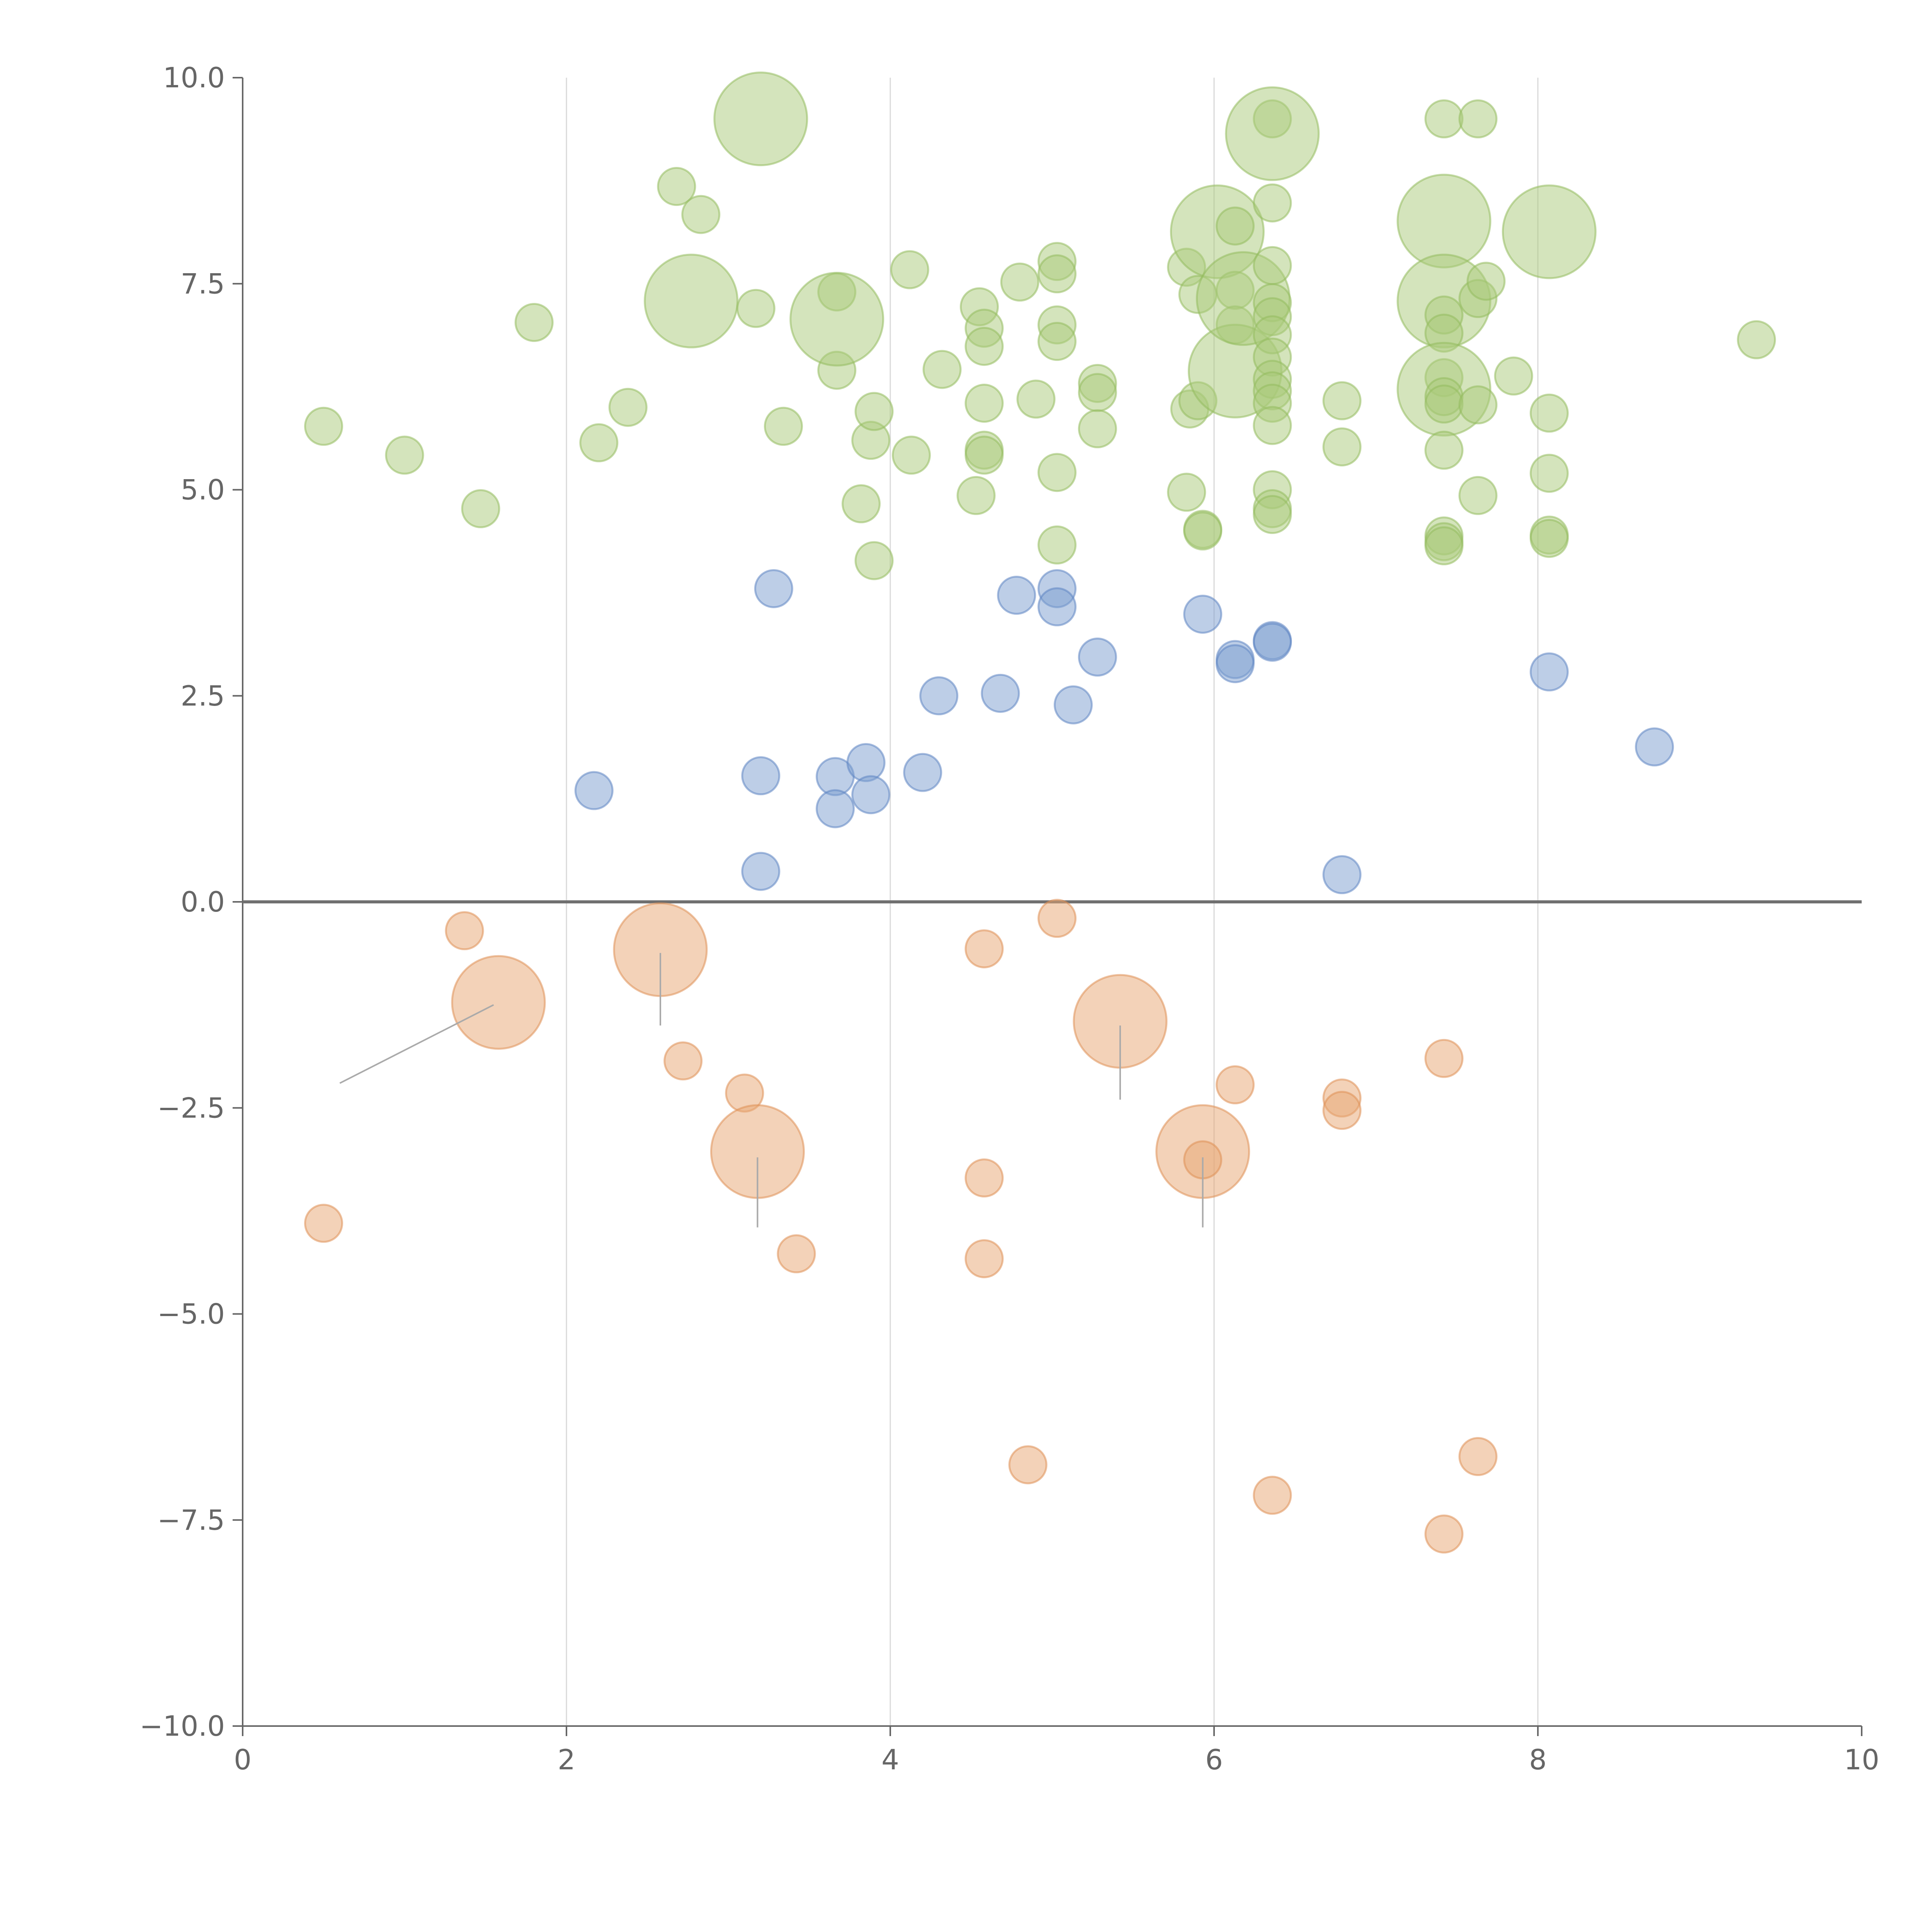 The image size is (1932, 1932). Describe the element at coordinates (243, 1759) in the screenshot. I see `x-tick-label: 0` at that location.